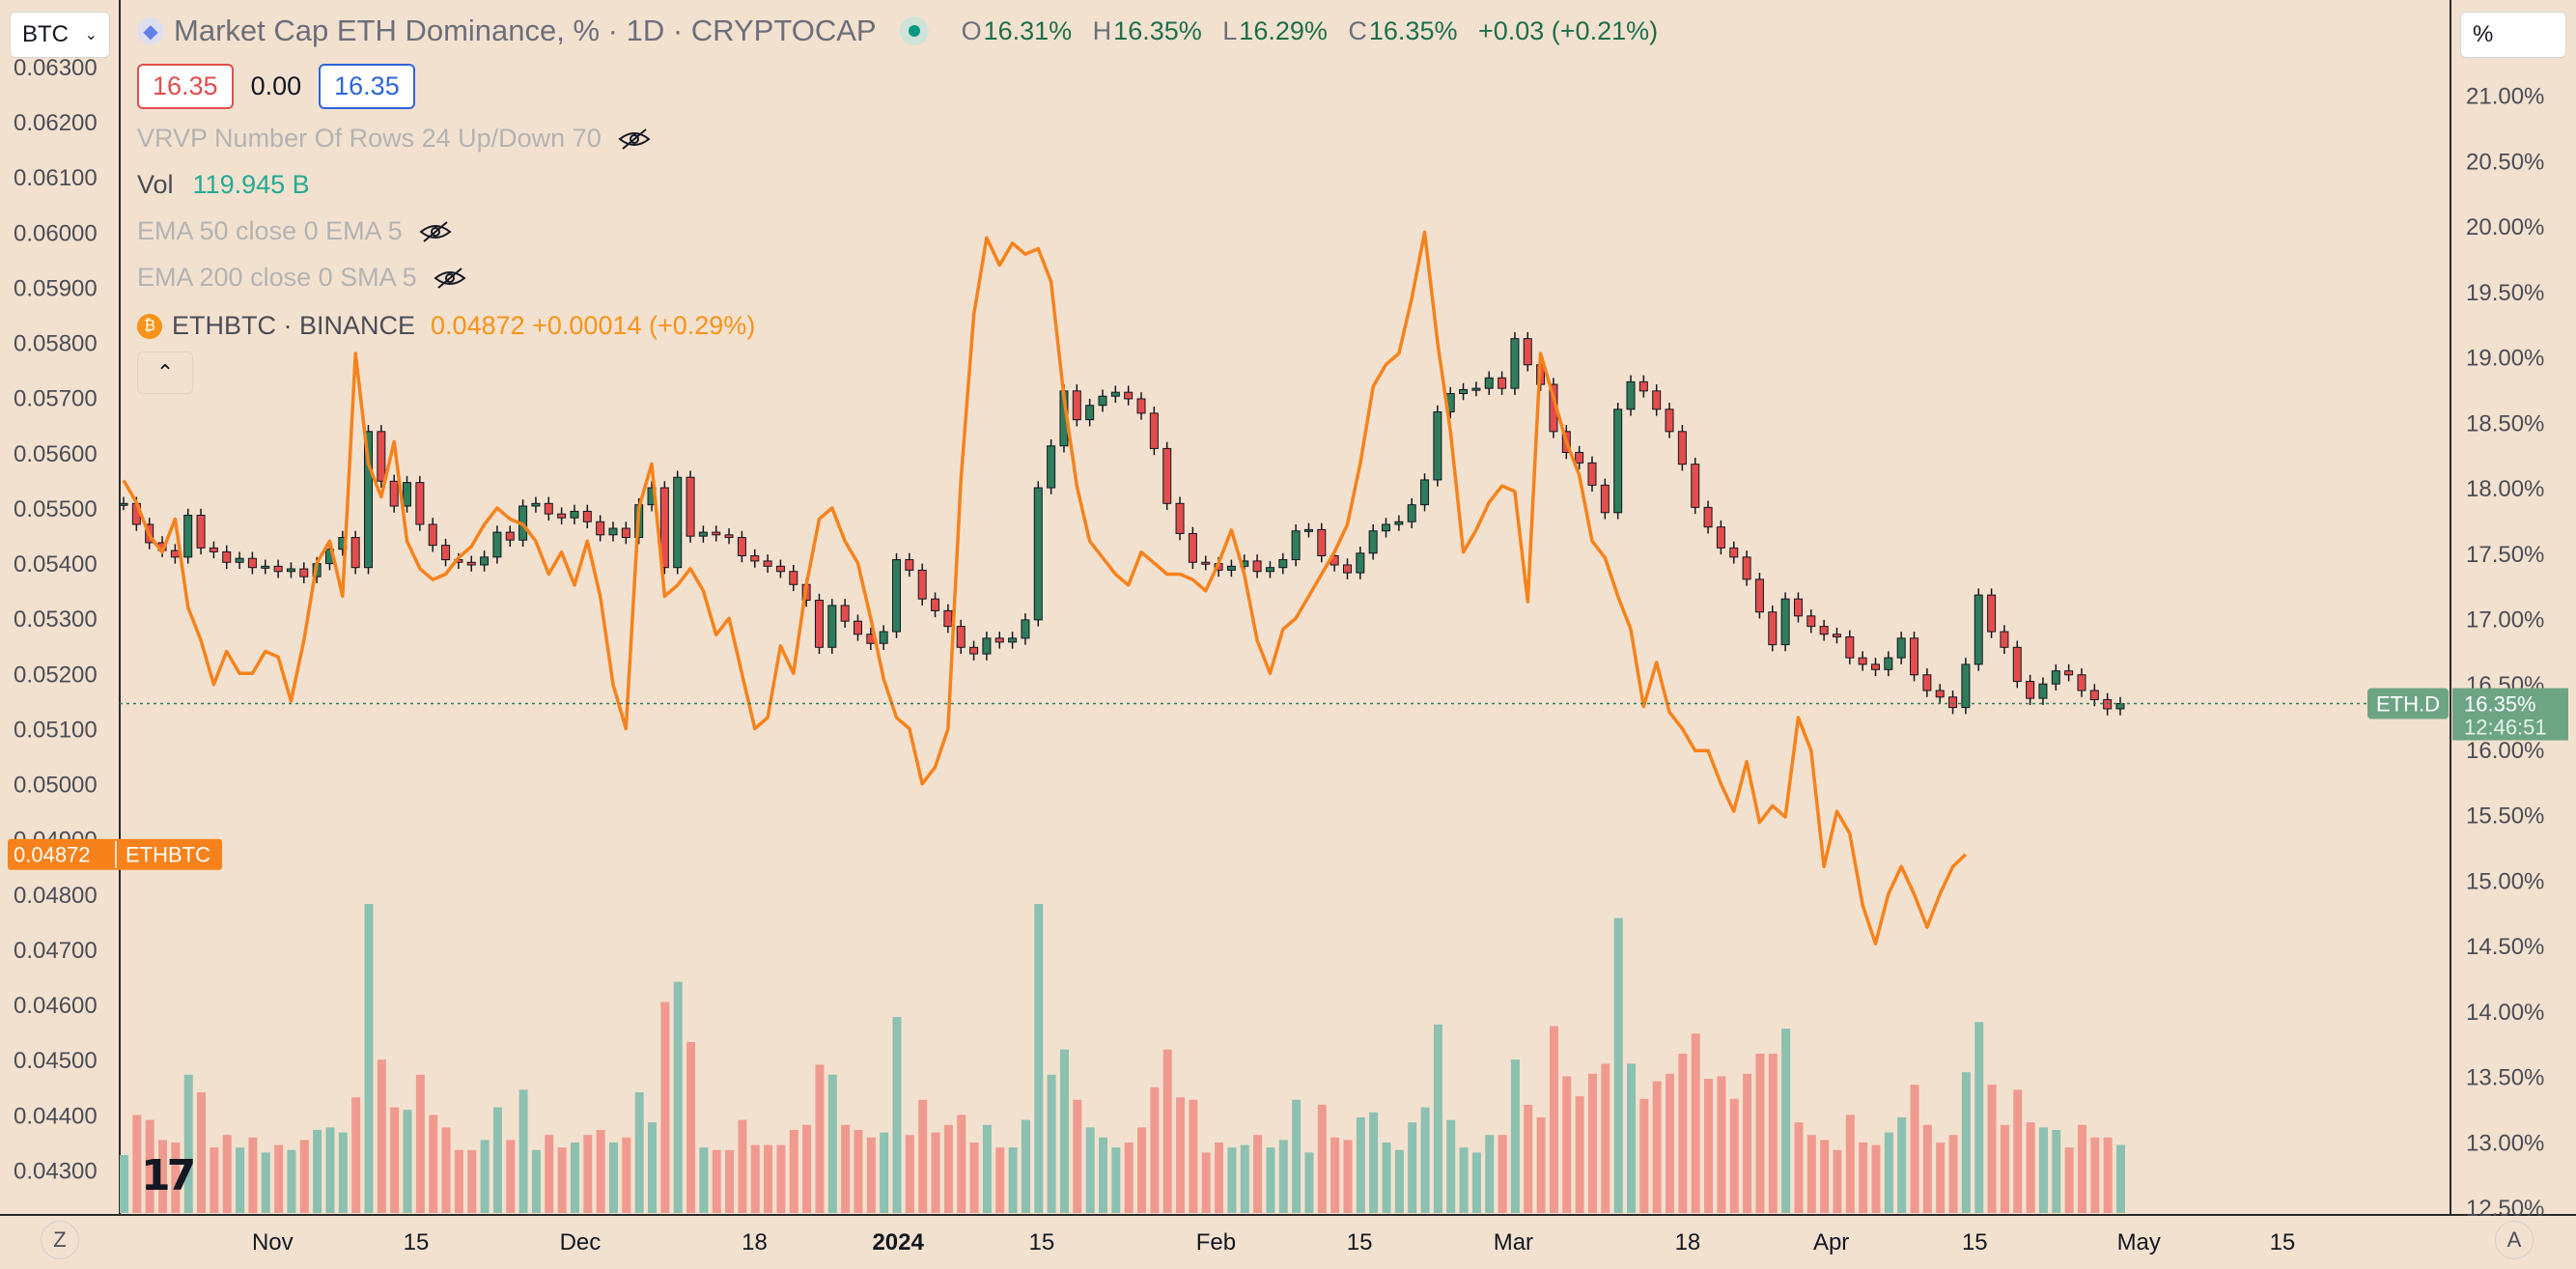 This screenshot has width=2576, height=1269. Describe the element at coordinates (2505, 555) in the screenshot. I see `right-axis-tick-label: 17.50%` at that location.